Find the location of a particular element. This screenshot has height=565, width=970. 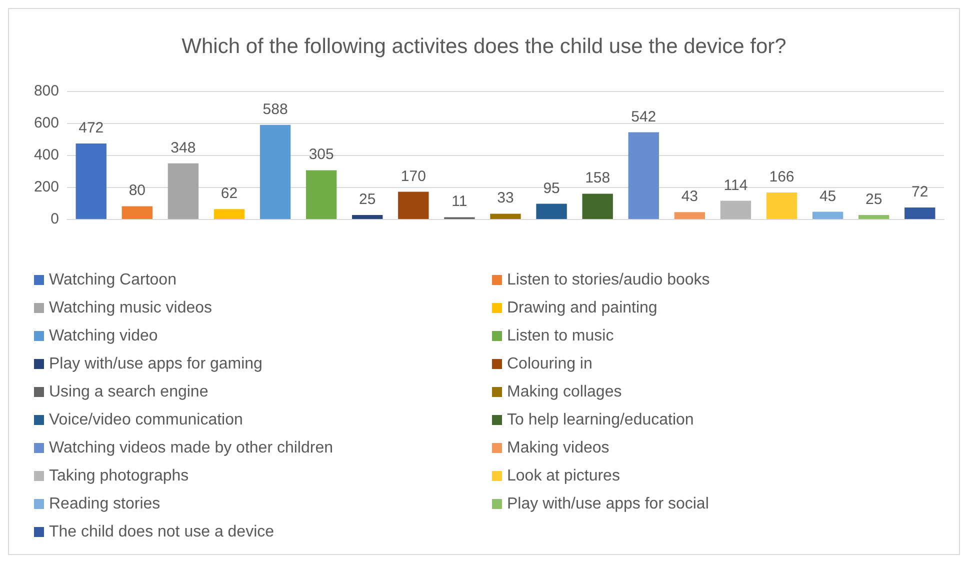

data-label: 33 is located at coordinates (505, 198).